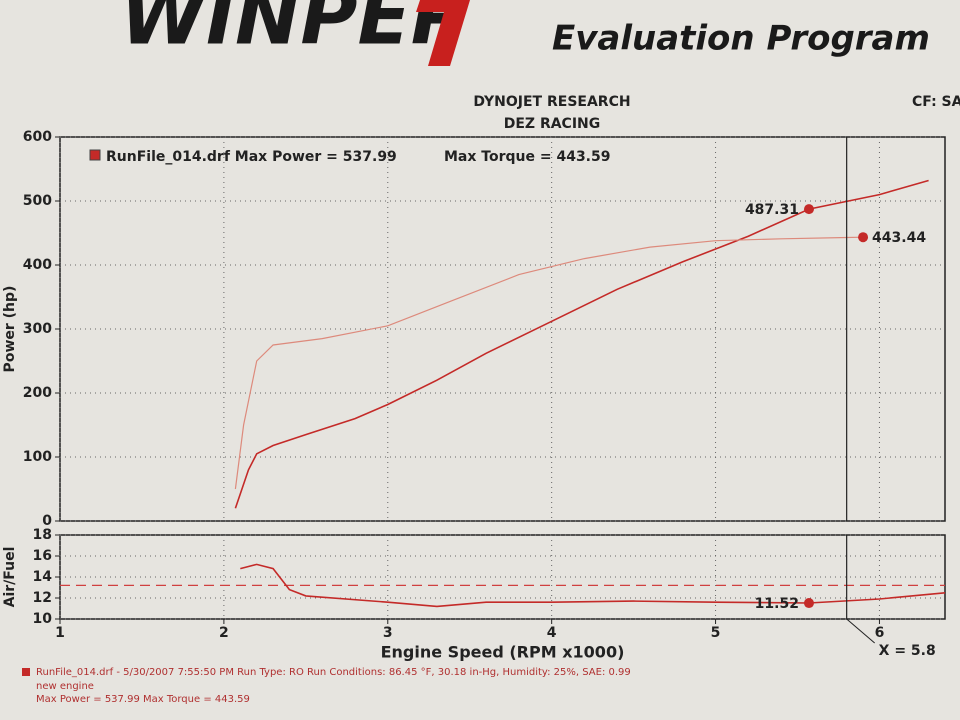 The image size is (960, 720). Describe the element at coordinates (26, 672) in the screenshot. I see `footer-swatch` at that location.